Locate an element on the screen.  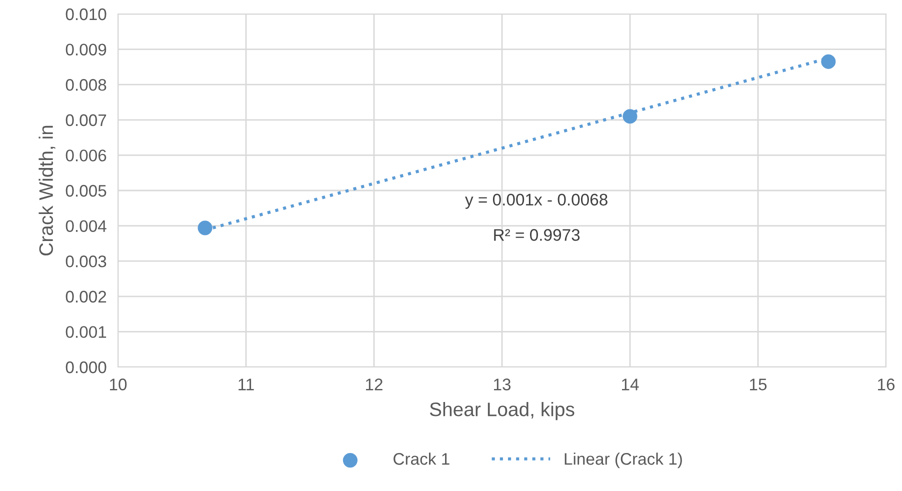
annotation: R² = 0.9973 is located at coordinates (537, 235).